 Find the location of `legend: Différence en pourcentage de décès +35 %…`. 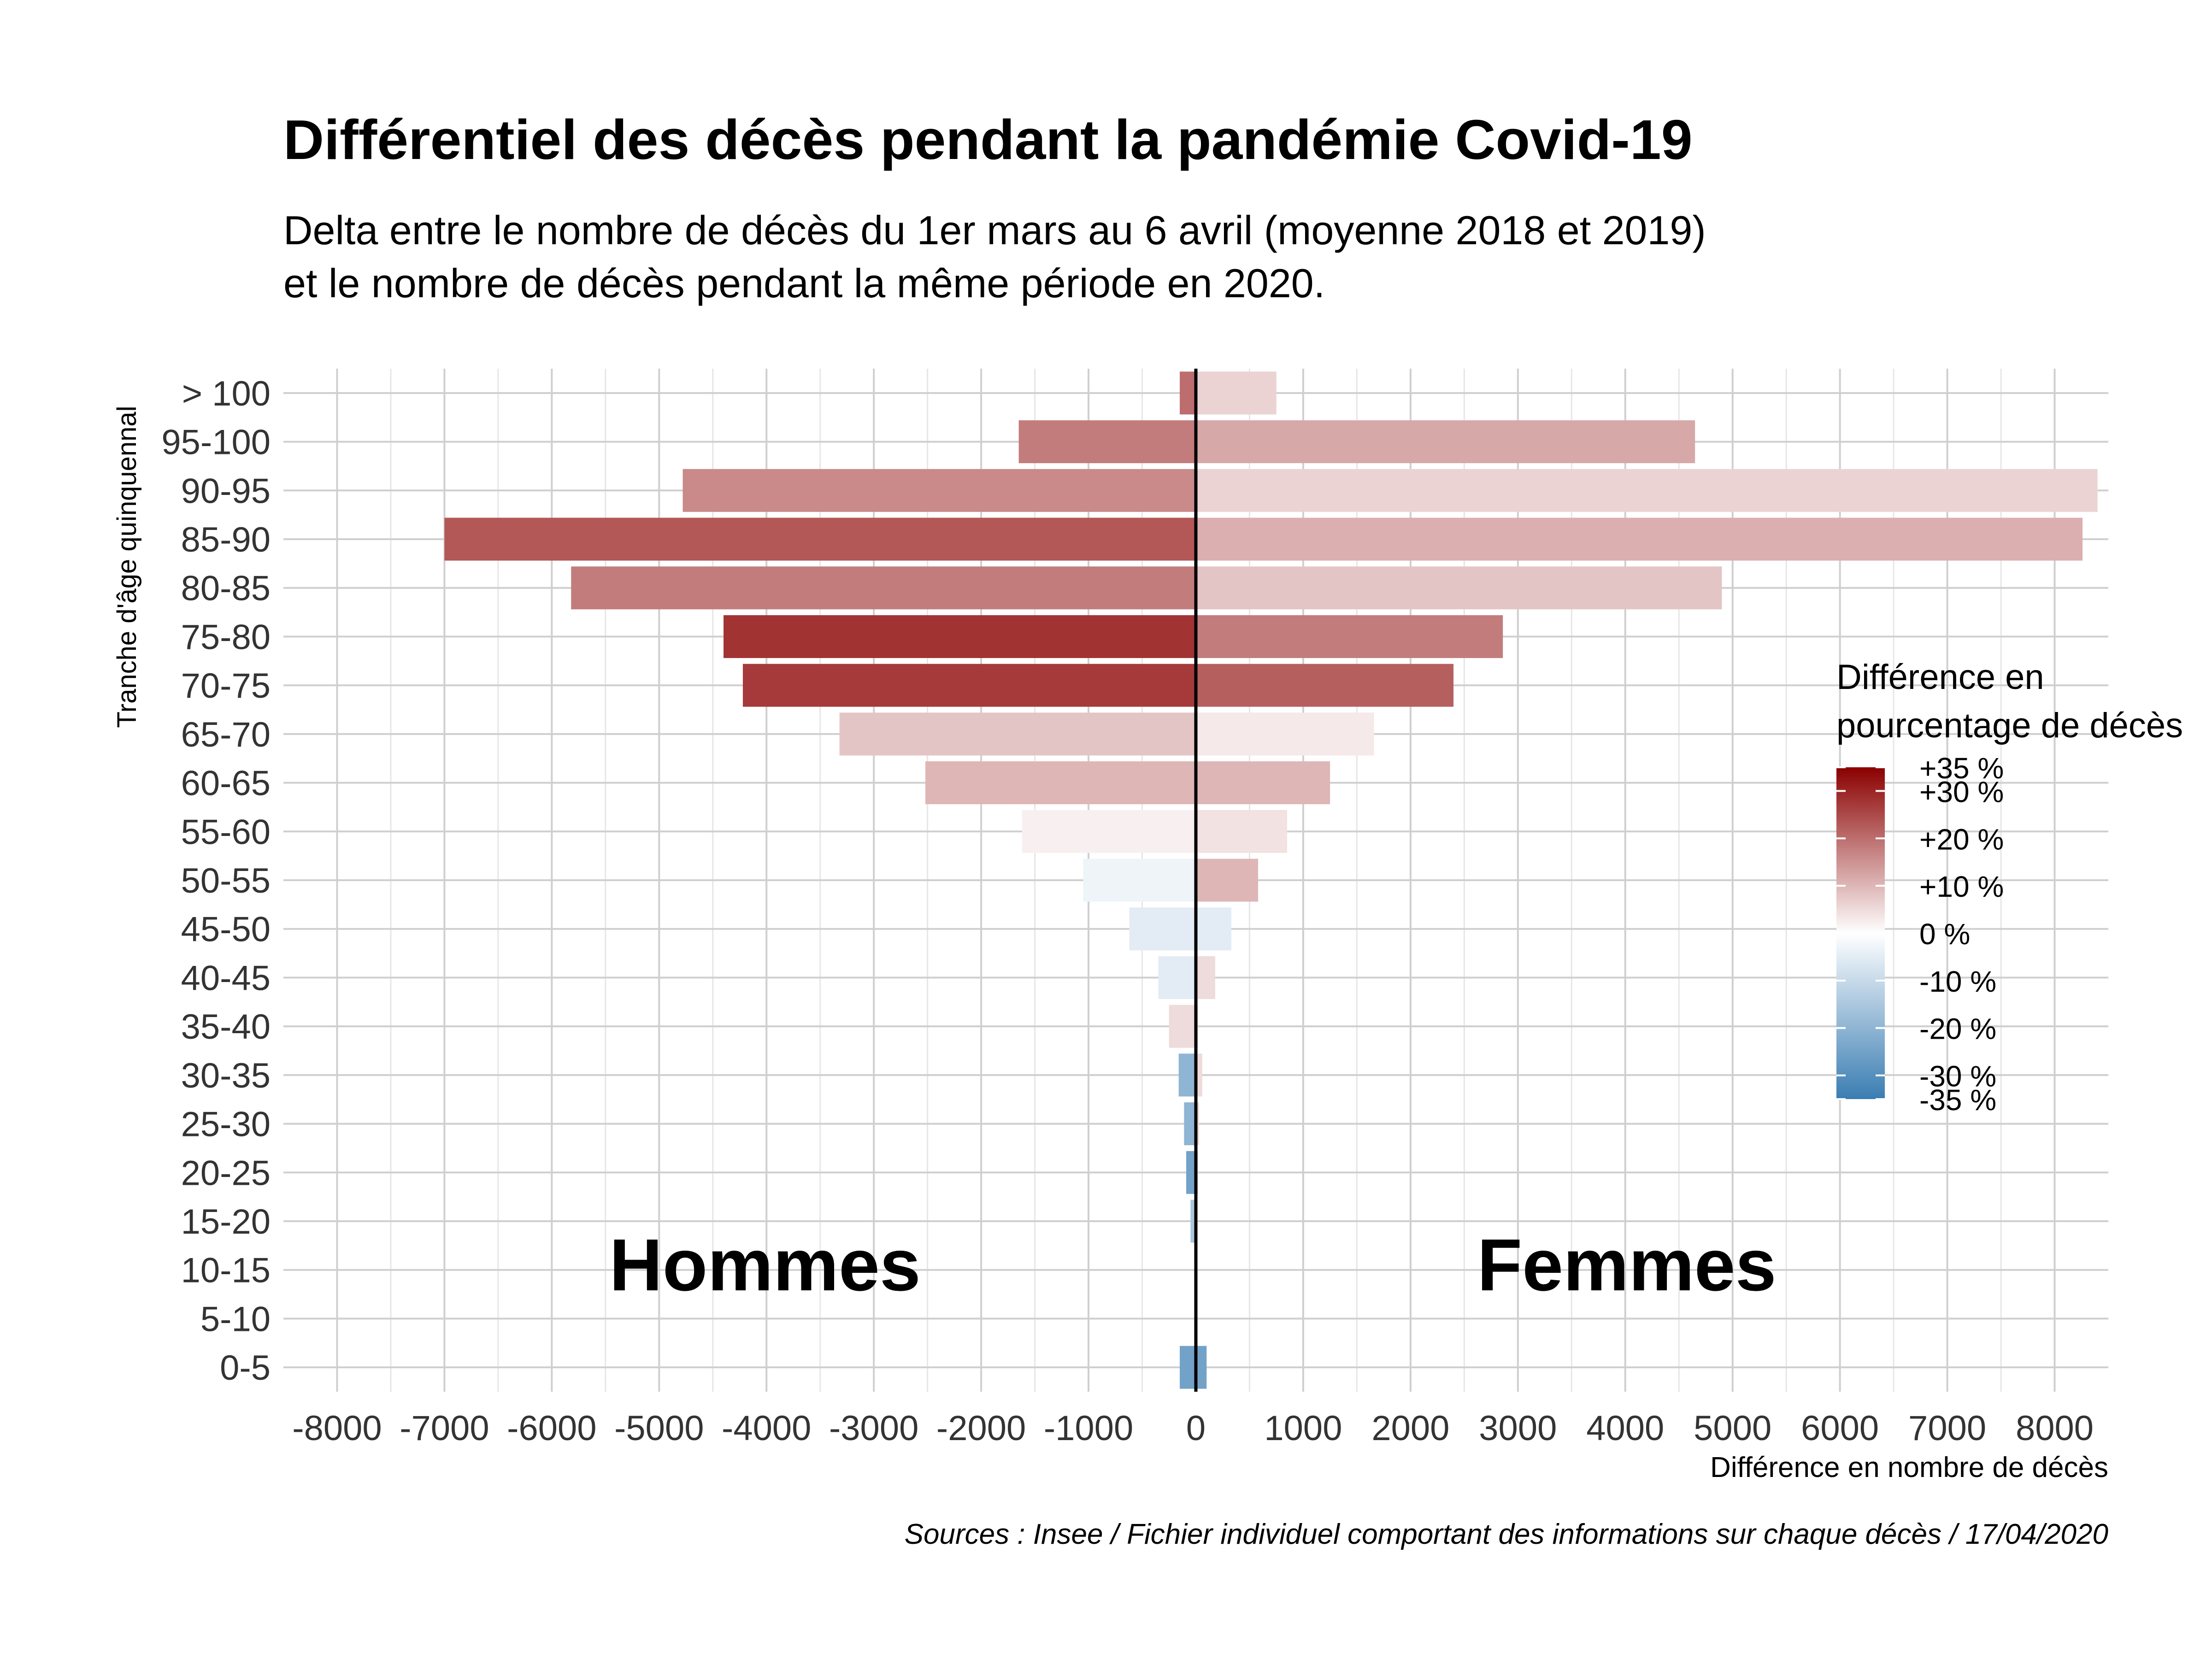

legend: Différence en pourcentage de décès +35 %… is located at coordinates (2009, 887).